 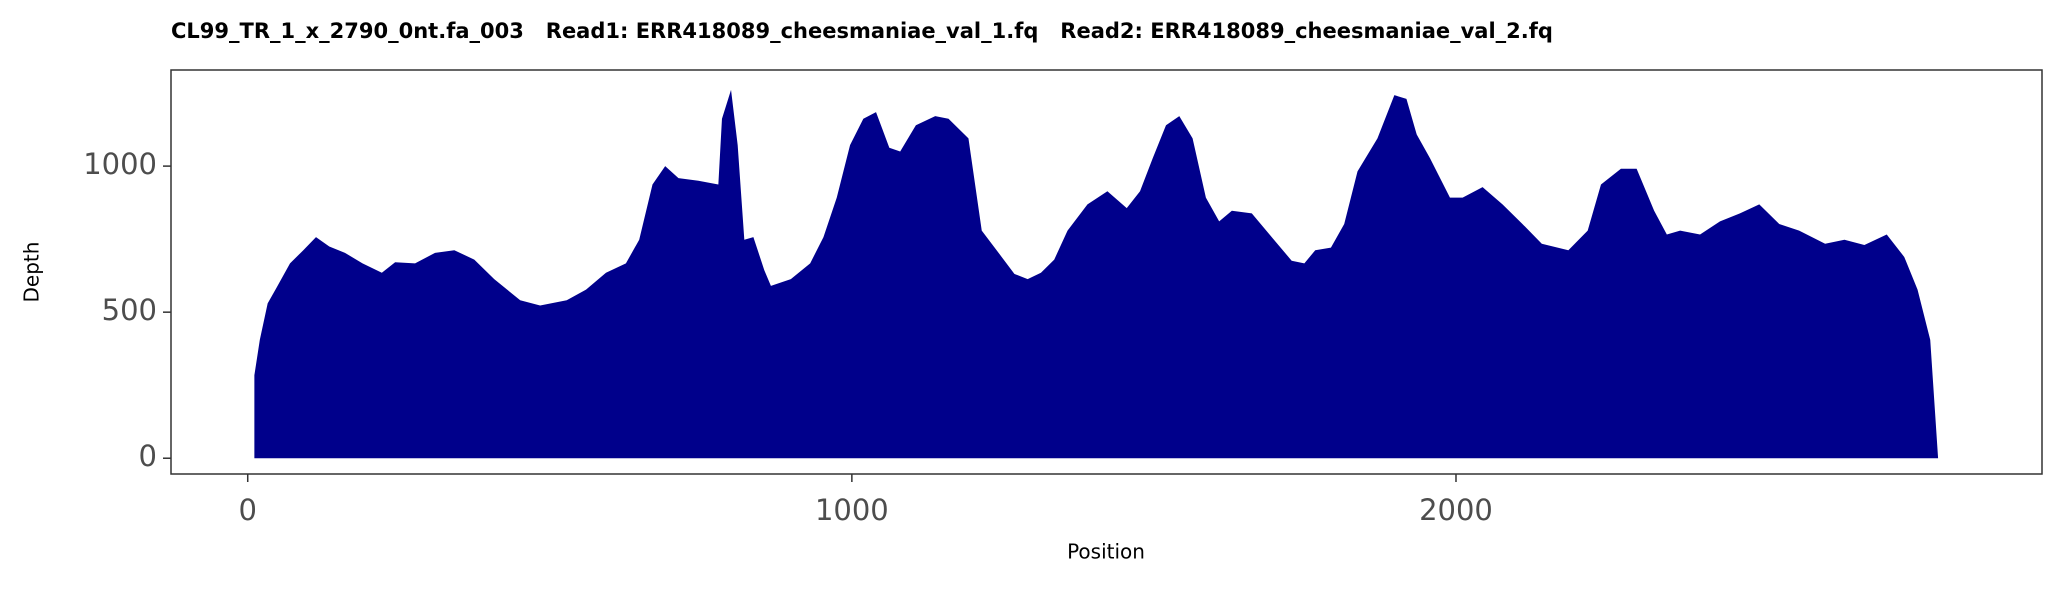 What do you see at coordinates (148, 456) in the screenshot?
I see `y-tick-label: 0` at bounding box center [148, 456].